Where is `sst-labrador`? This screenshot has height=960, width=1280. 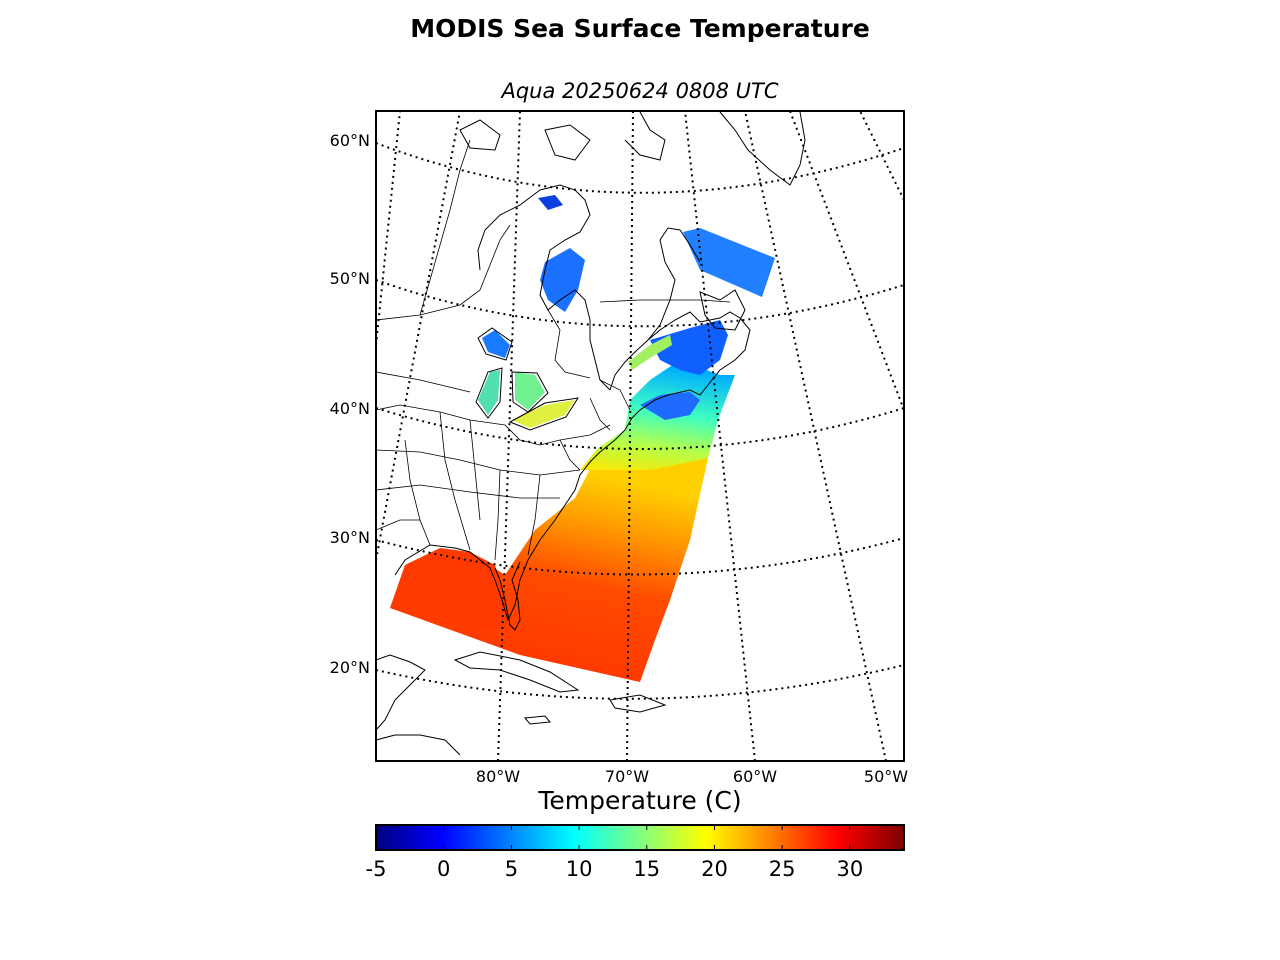 sst-labrador is located at coordinates (729, 262).